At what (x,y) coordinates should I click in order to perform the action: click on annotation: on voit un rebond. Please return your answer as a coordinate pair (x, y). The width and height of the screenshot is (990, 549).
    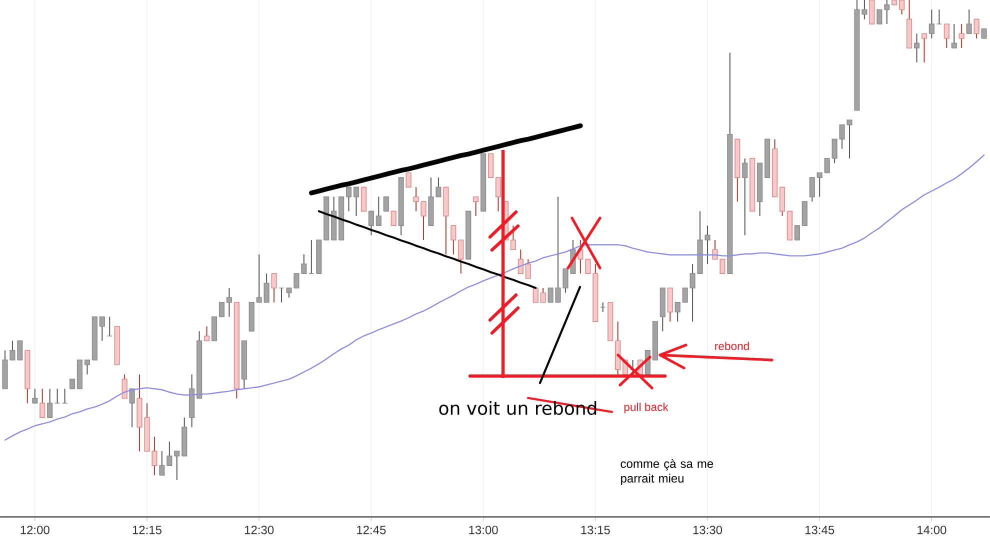
    Looking at the image, I should click on (517, 408).